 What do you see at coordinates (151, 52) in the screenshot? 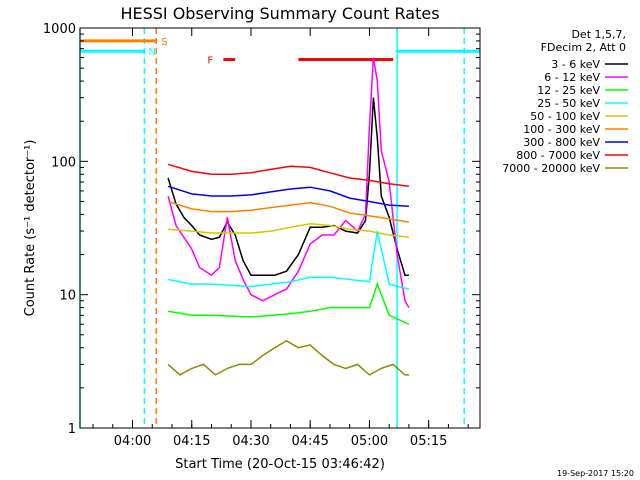
I see `flag-label-n: N` at bounding box center [151, 52].